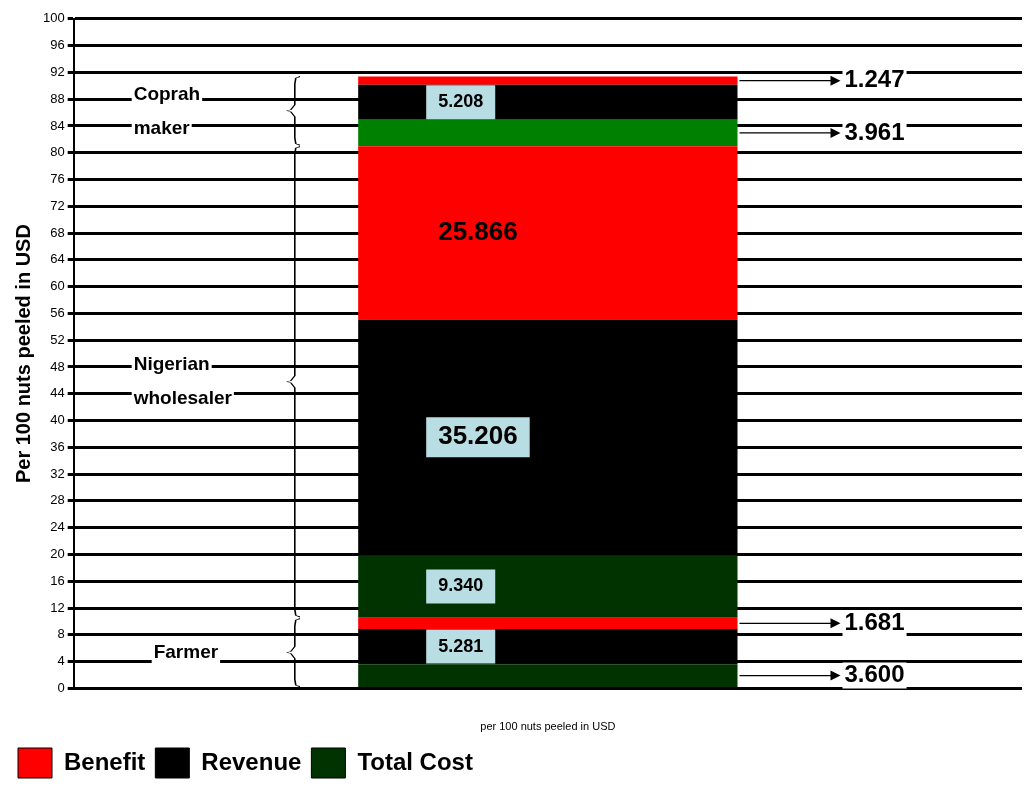 Image resolution: width=1030 pixels, height=796 pixels. What do you see at coordinates (874, 79) in the screenshot?
I see `data-label: 1.247` at bounding box center [874, 79].